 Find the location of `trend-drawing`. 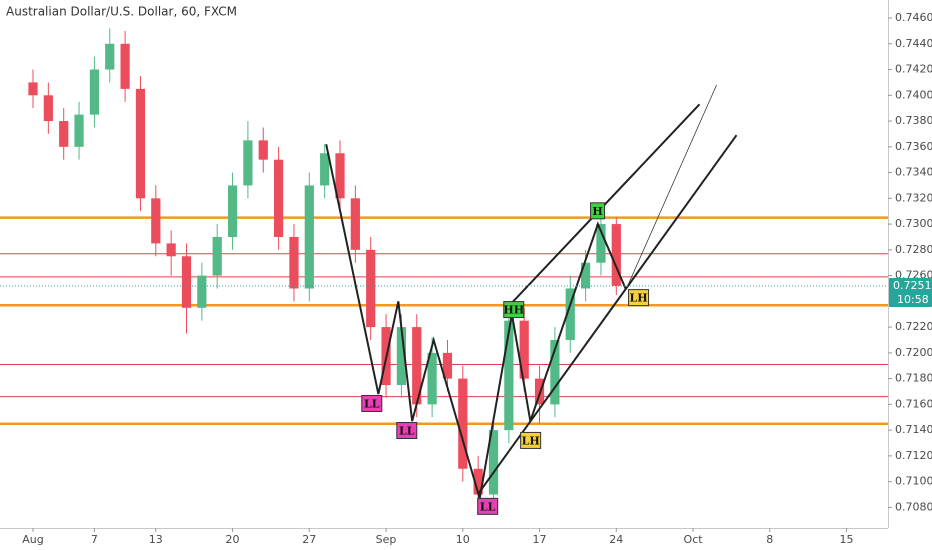

trend-drawing is located at coordinates (672, 185).